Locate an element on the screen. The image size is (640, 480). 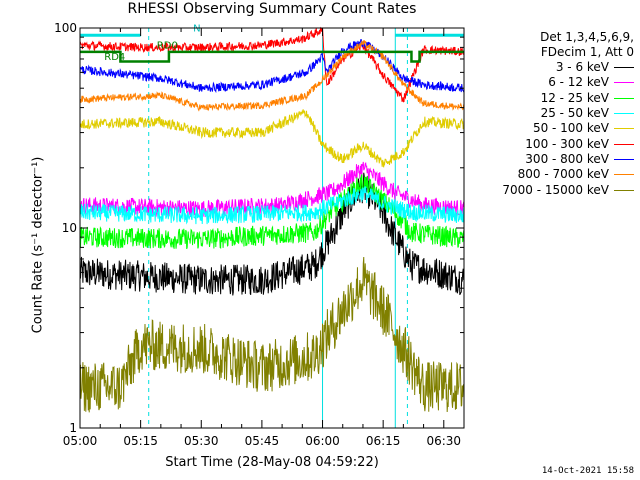
x-axis-label: Start Time (28-May-08 04:59:22) is located at coordinates (272, 462).